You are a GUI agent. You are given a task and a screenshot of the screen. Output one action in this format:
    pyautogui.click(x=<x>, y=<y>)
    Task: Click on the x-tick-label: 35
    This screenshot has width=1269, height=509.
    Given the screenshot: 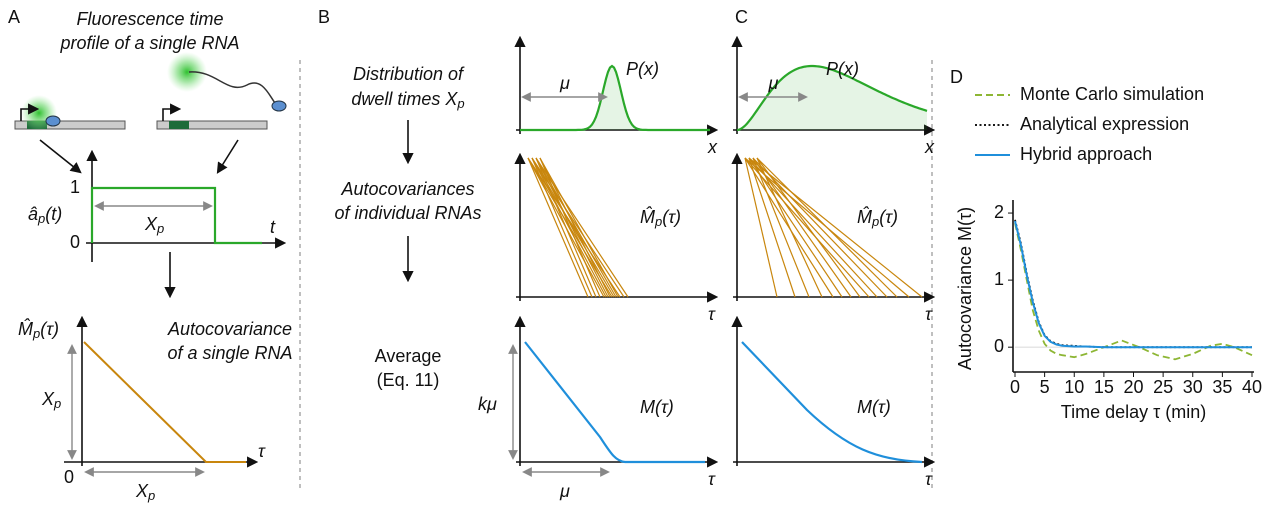 What is the action you would take?
    pyautogui.click(x=1222, y=387)
    